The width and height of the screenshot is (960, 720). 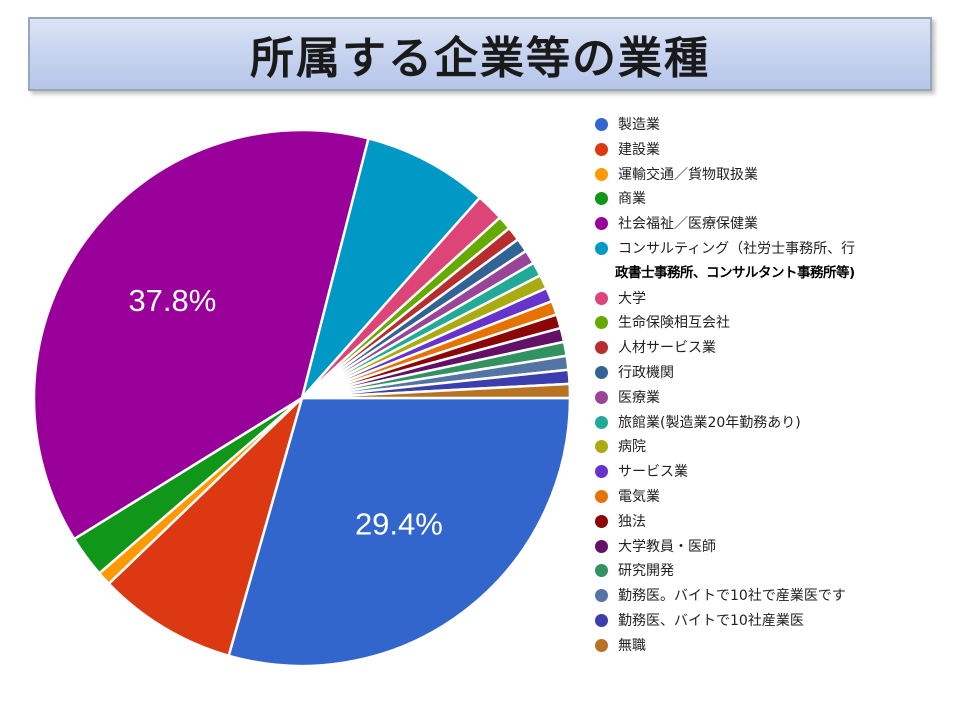 I want to click on legend-item: コンサルティング（社労士事務所、行 政書士事務所、コンサルタント事務所等), so click(x=772, y=263).